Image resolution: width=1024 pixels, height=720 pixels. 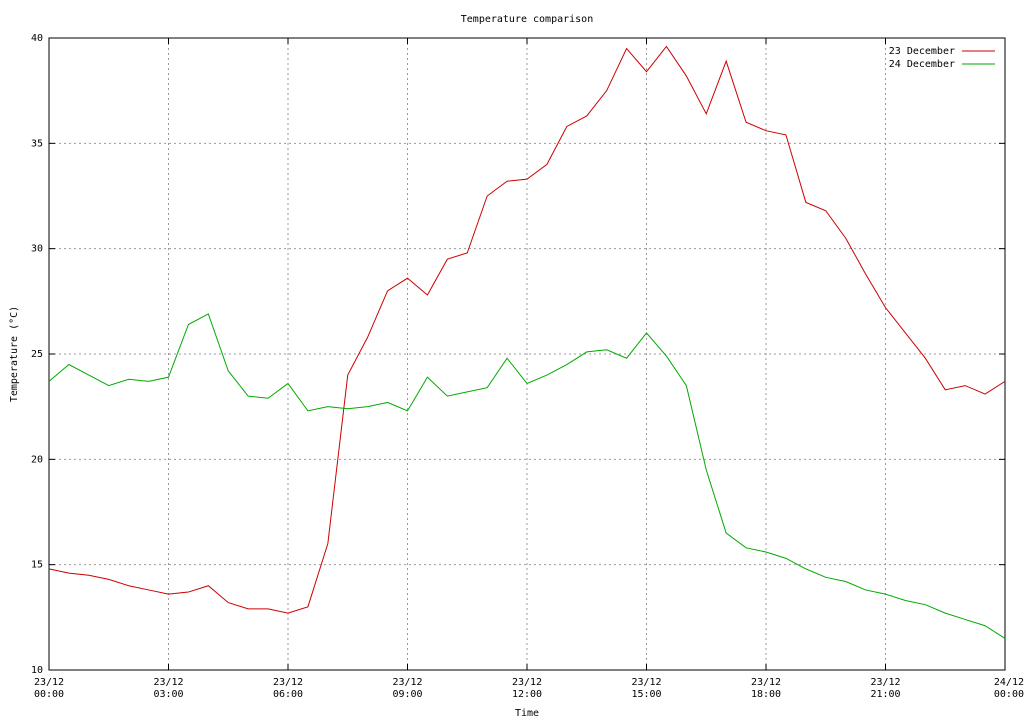 What do you see at coordinates (37, 354) in the screenshot?
I see `y-tick-label: 25` at bounding box center [37, 354].